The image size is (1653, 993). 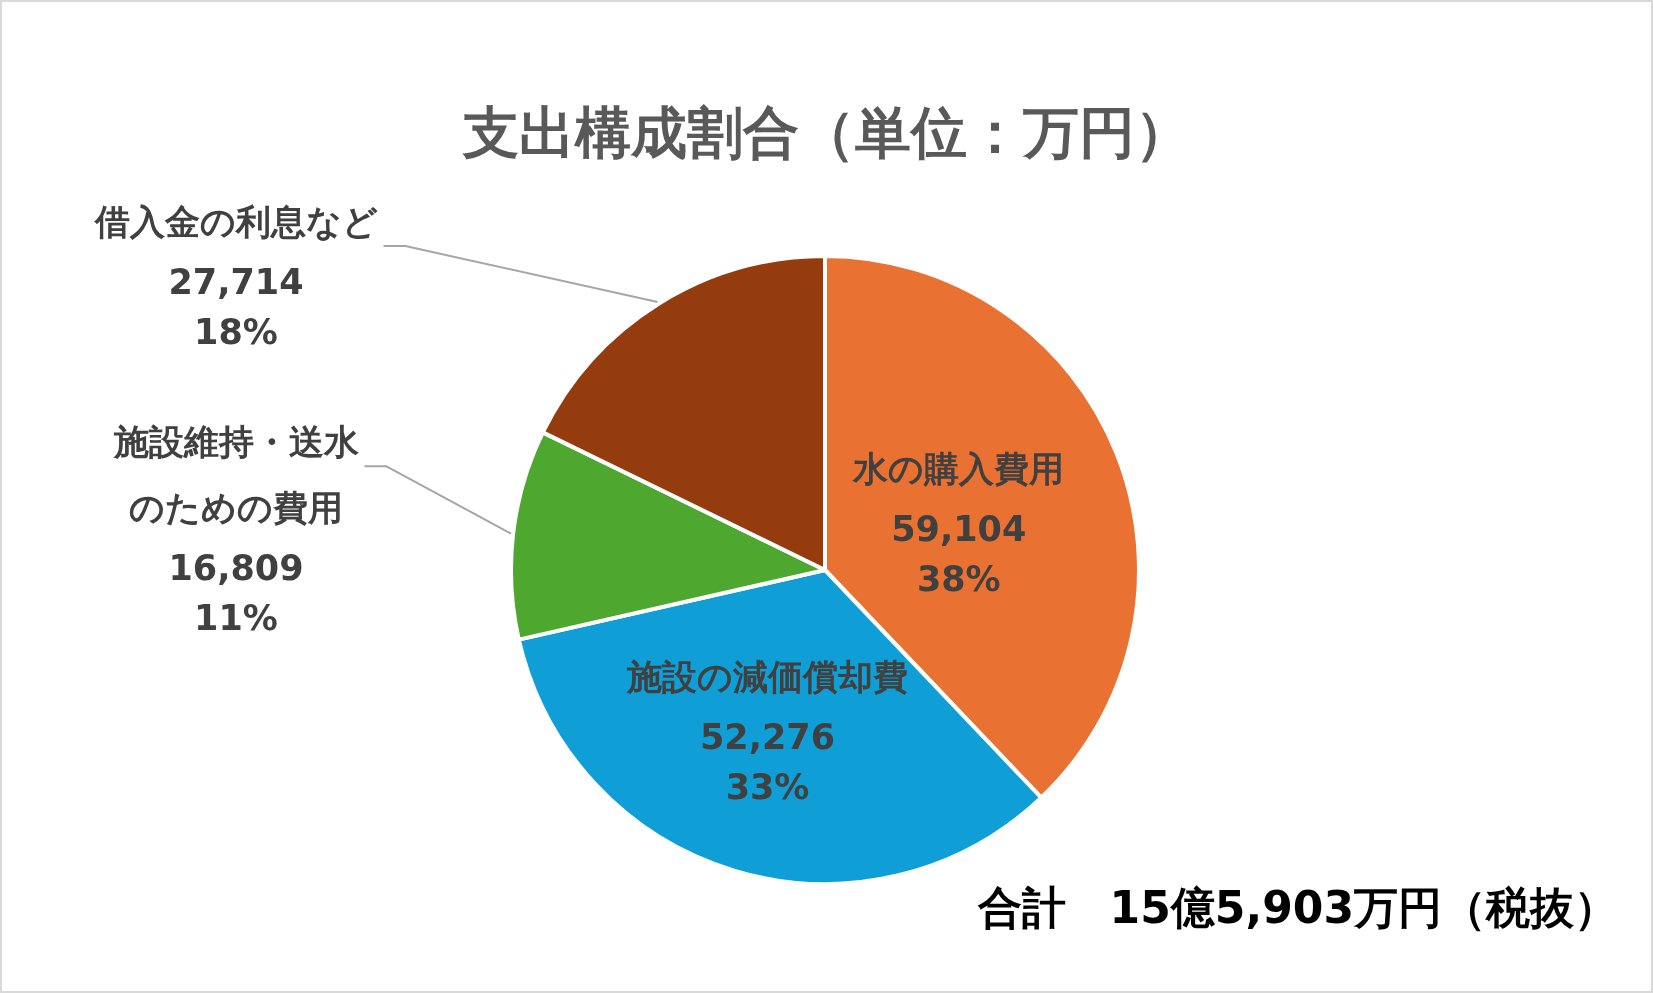 What do you see at coordinates (236, 307) in the screenshot?
I see `data-label: 27,714 18%` at bounding box center [236, 307].